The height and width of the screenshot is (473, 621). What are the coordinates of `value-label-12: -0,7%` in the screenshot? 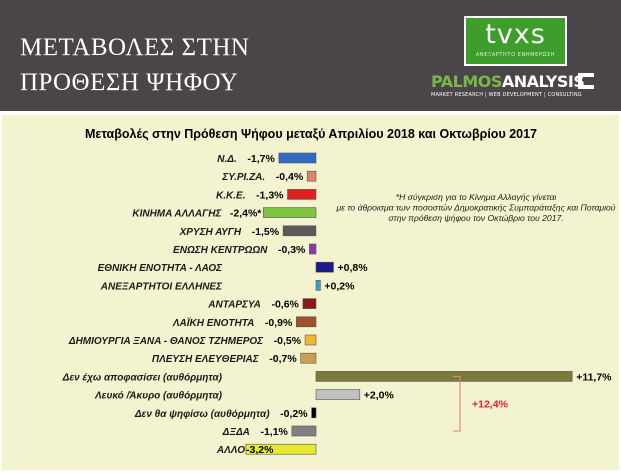 It's located at (283, 359).